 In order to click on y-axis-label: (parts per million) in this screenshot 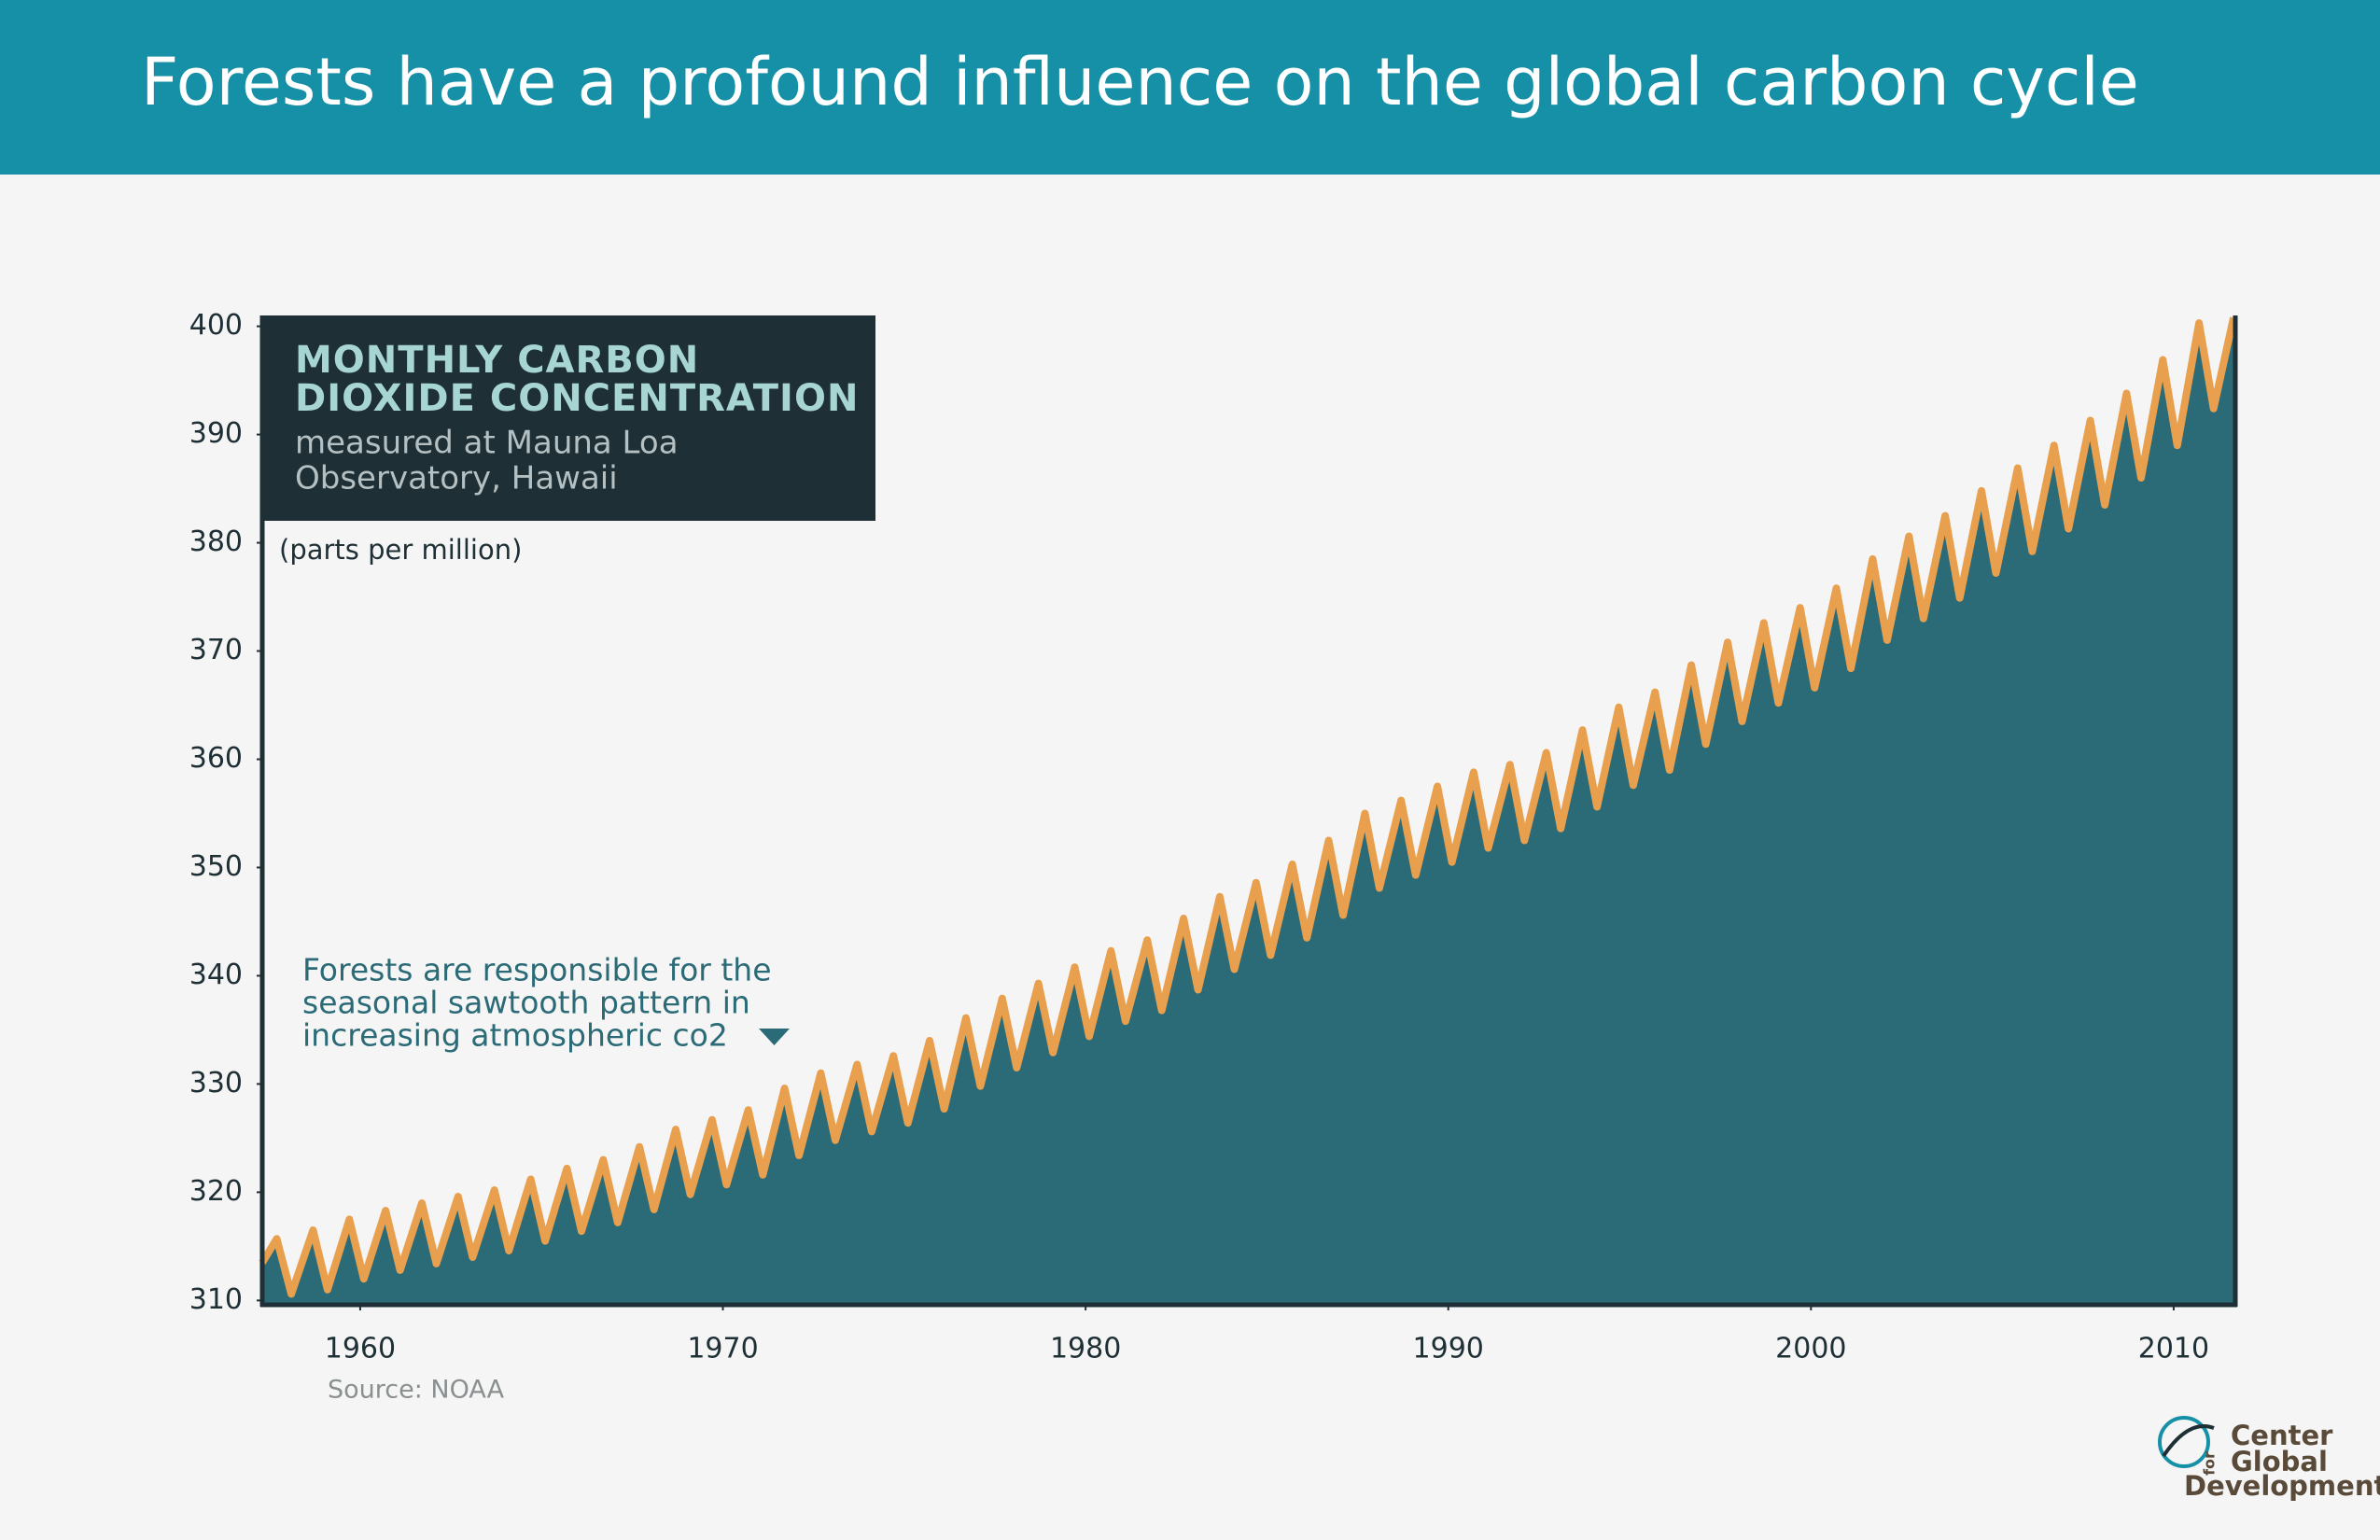, I will do `click(400, 550)`.